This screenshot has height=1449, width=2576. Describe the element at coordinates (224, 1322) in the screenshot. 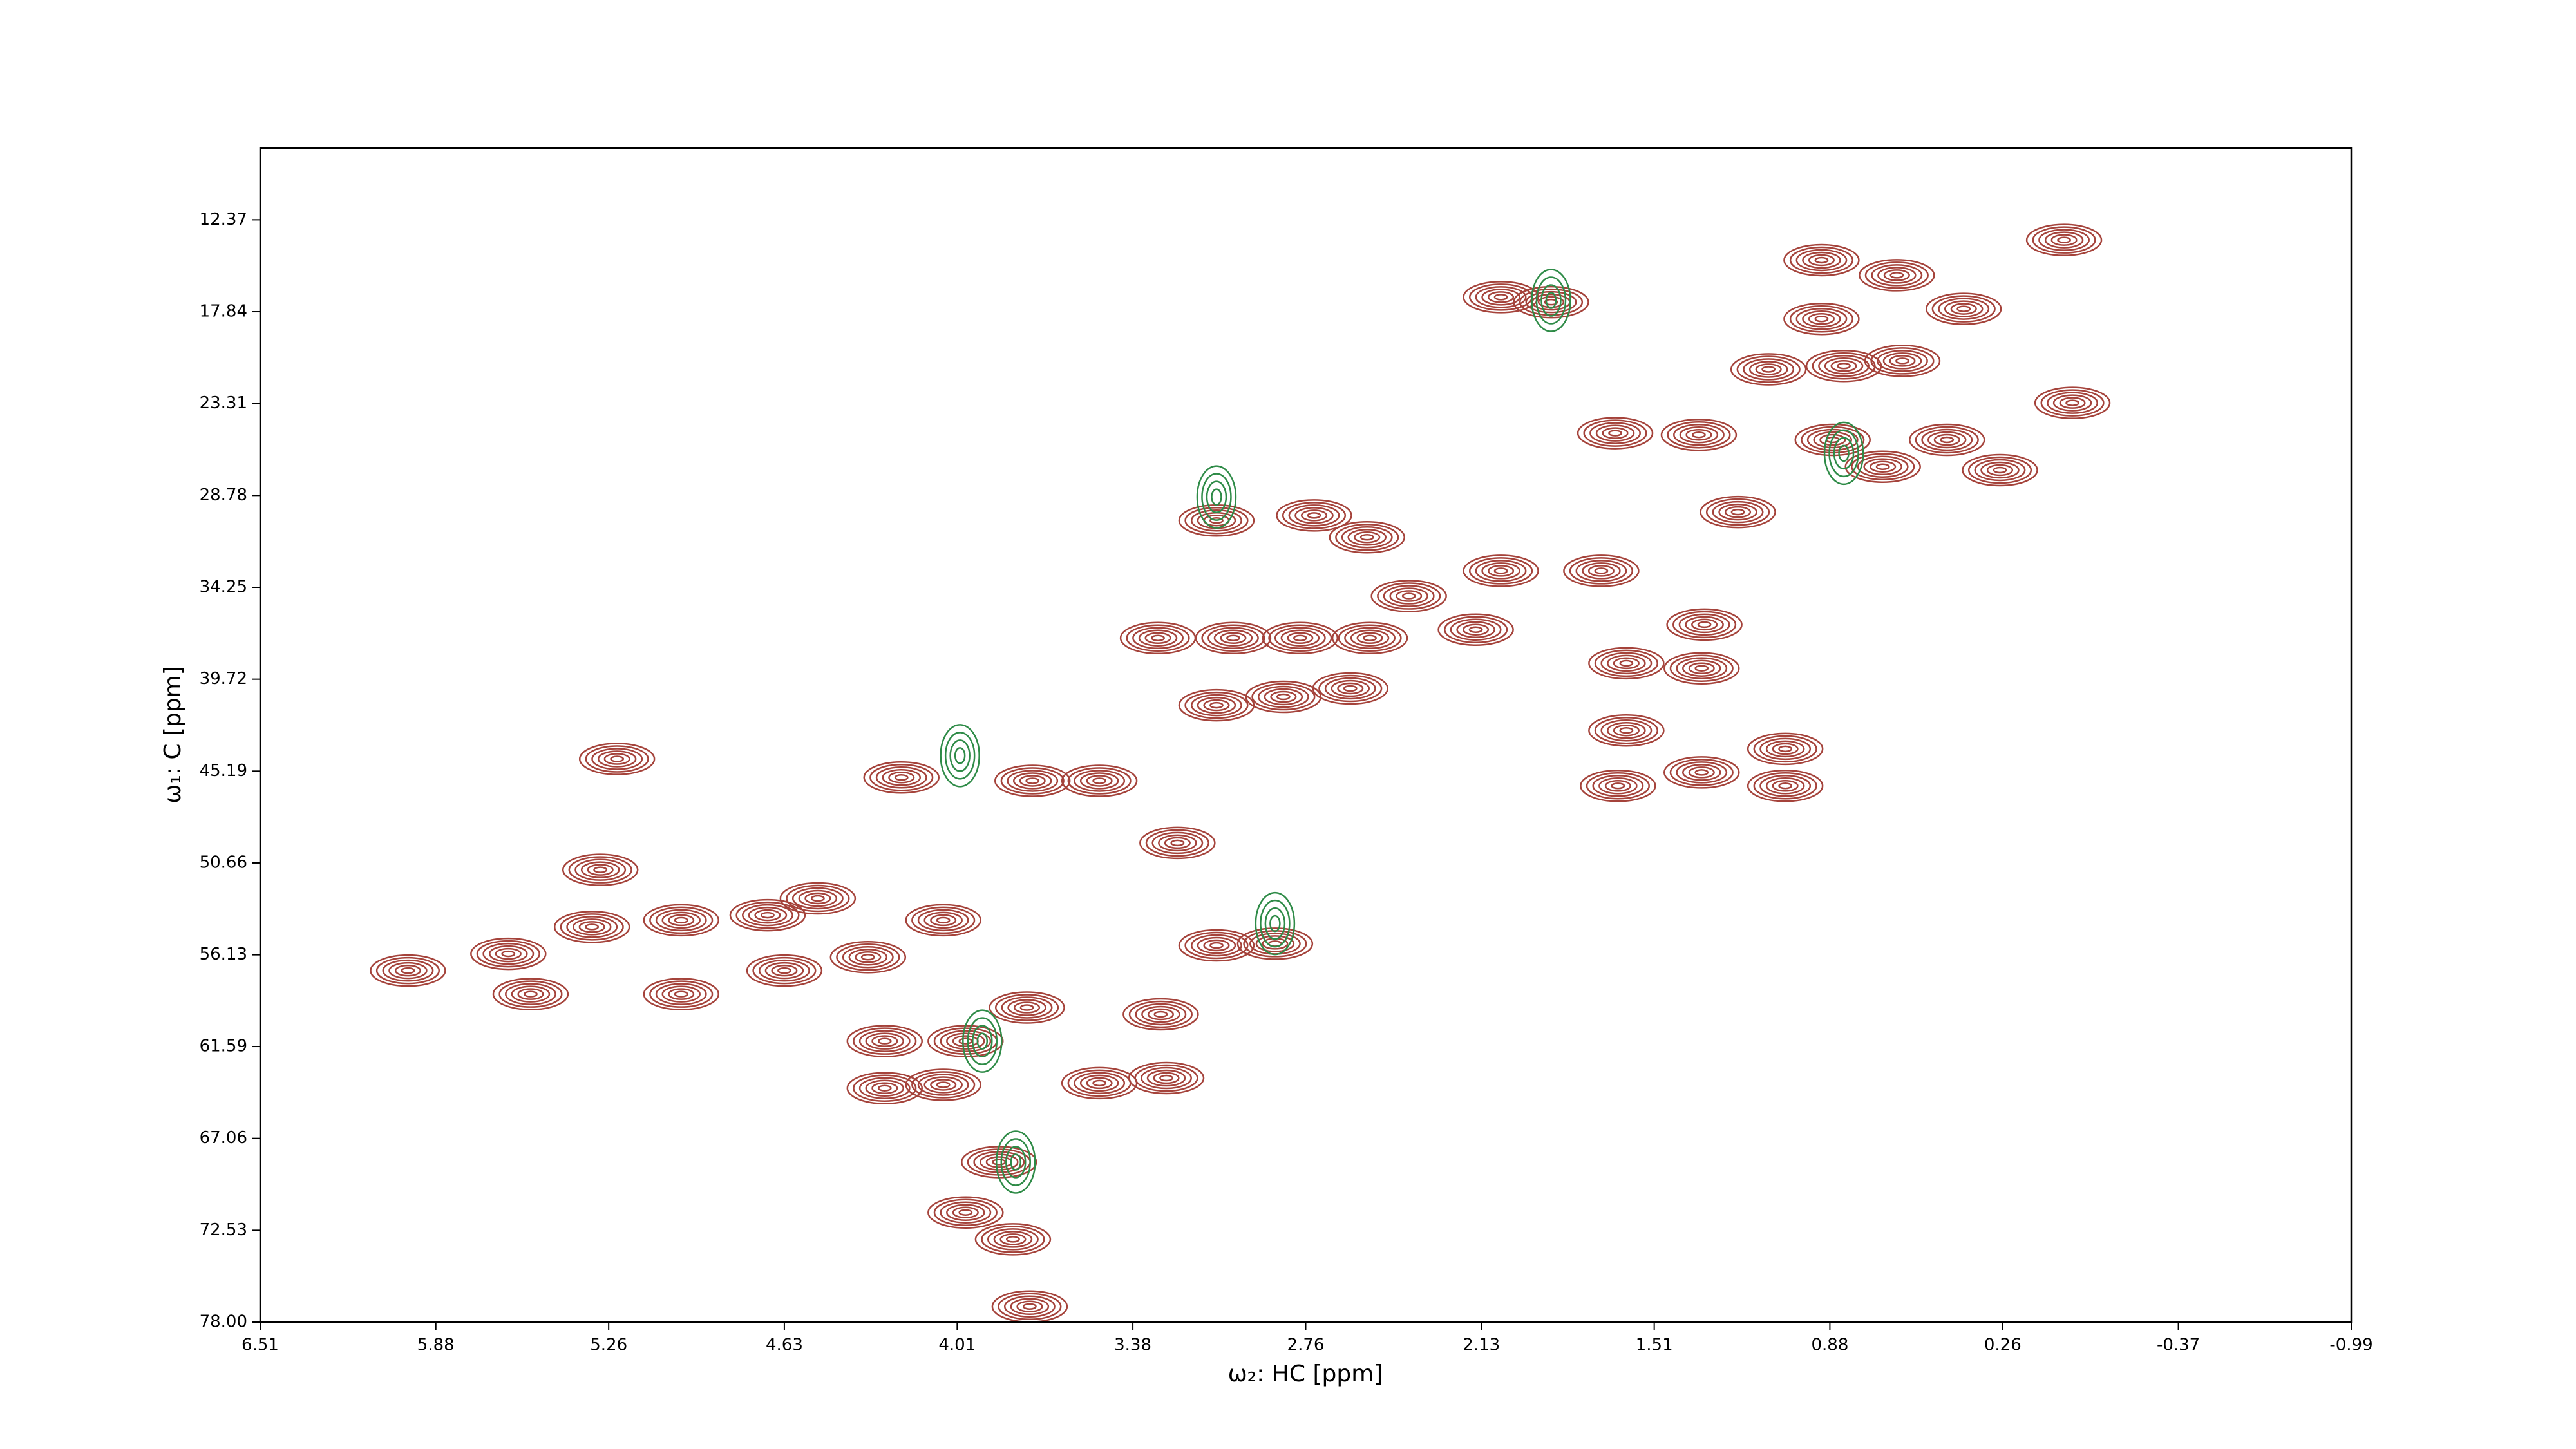

I see `y-tick-label: 78.00` at that location.